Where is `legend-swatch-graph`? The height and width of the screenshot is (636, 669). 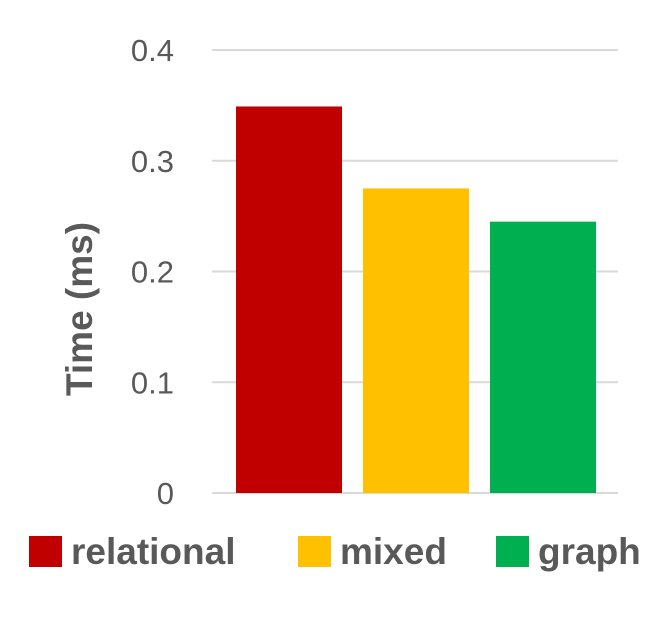
legend-swatch-graph is located at coordinates (512, 551).